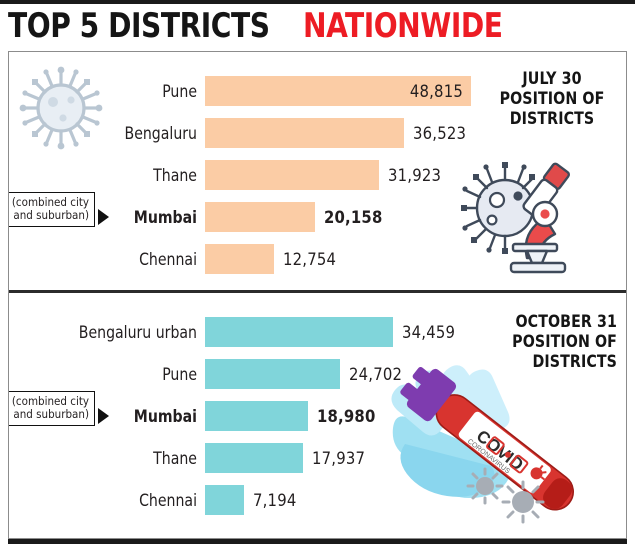 This screenshot has width=635, height=547. I want to click on bar-row: Pune 24,702, so click(317, 374).